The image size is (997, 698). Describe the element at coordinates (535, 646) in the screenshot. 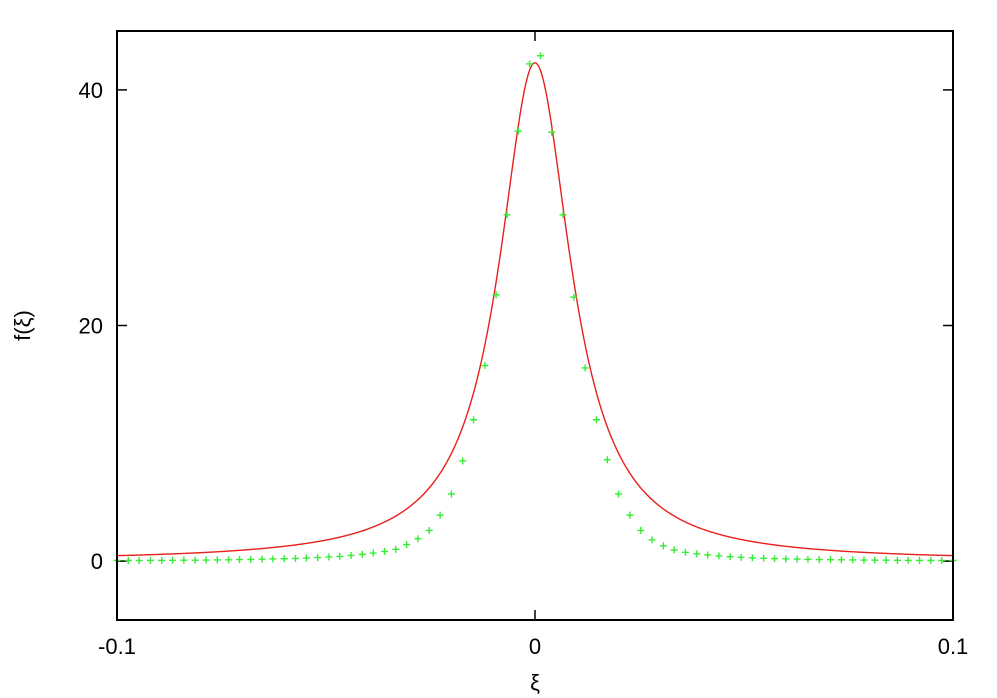

I see `x-tick-label: 0` at that location.